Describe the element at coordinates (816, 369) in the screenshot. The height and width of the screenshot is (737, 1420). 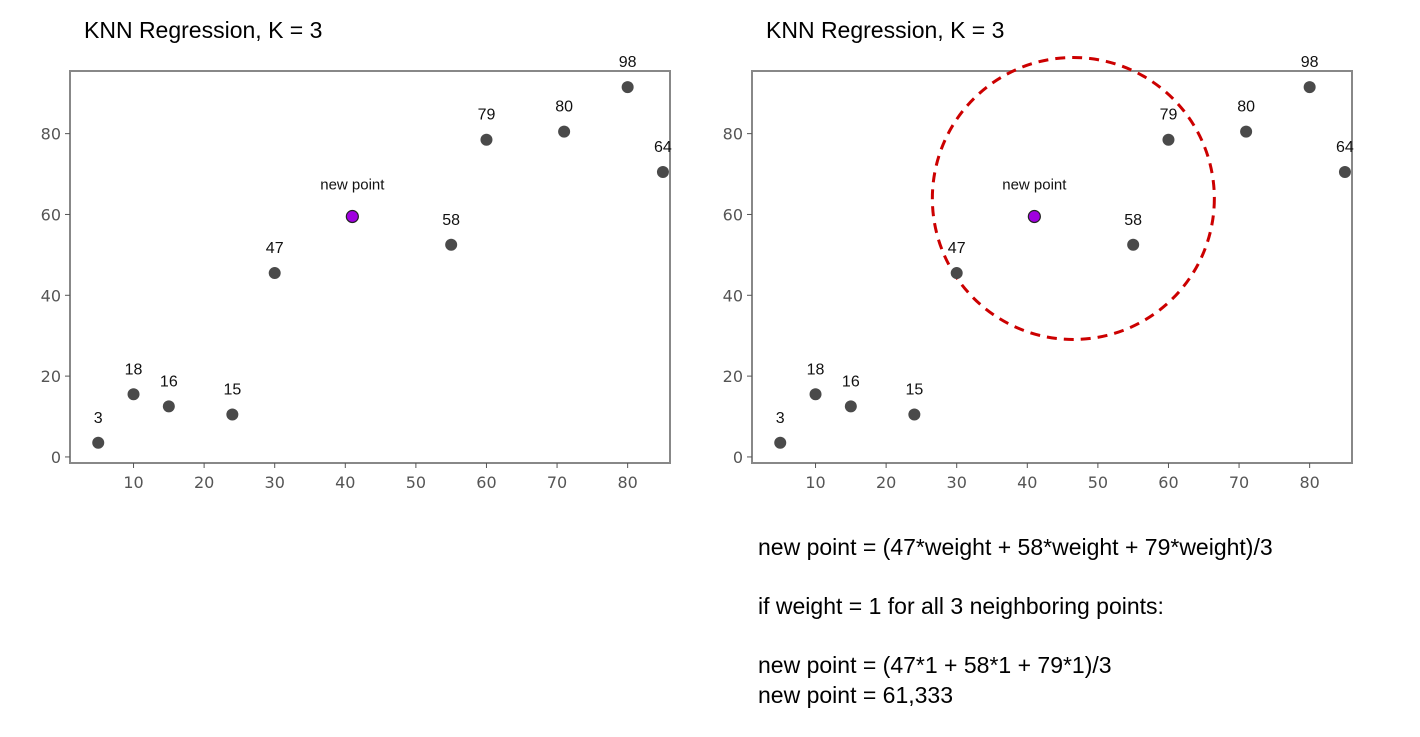
I see `right-data-label: 18` at that location.